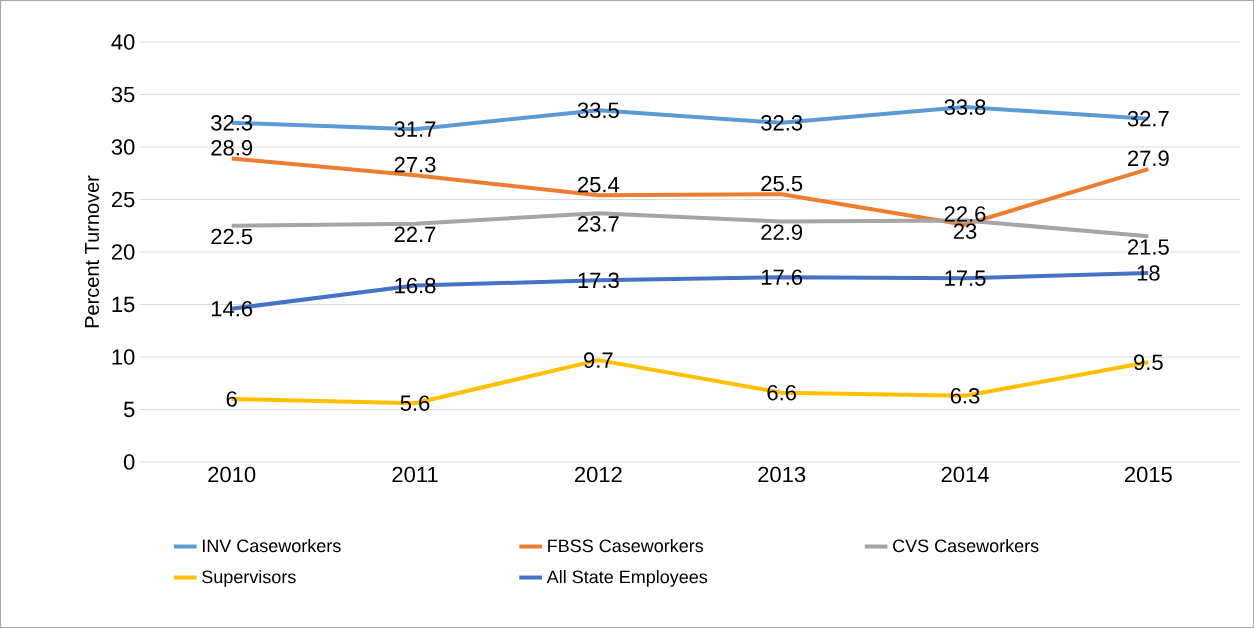  Describe the element at coordinates (415, 164) in the screenshot. I see `data-label: 27.3` at that location.